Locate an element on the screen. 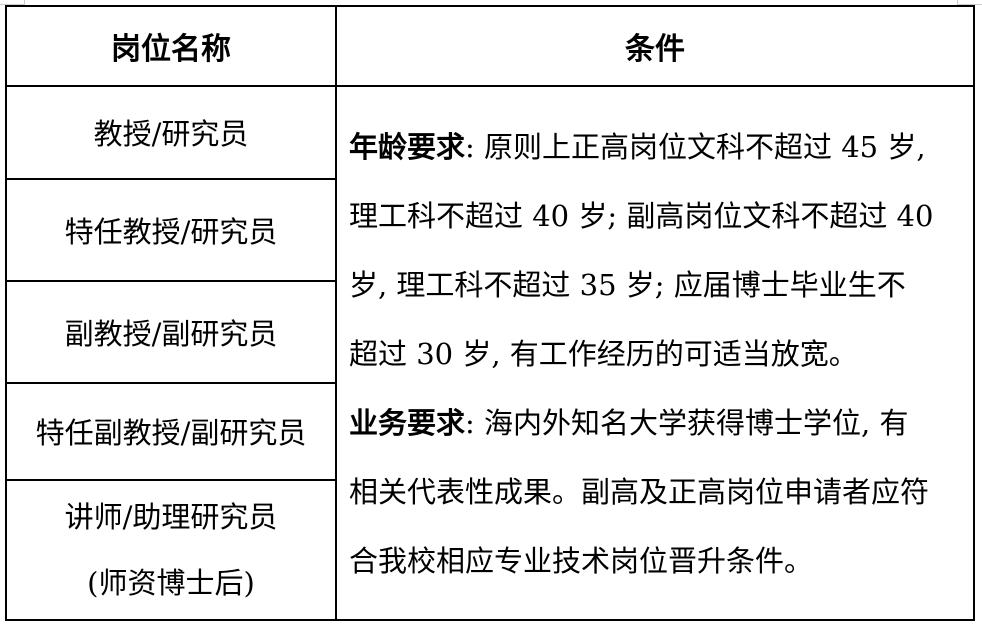 The width and height of the screenshot is (982, 628). position-cell: 讲师/助理研究员 (师资博士后) is located at coordinates (171, 550).